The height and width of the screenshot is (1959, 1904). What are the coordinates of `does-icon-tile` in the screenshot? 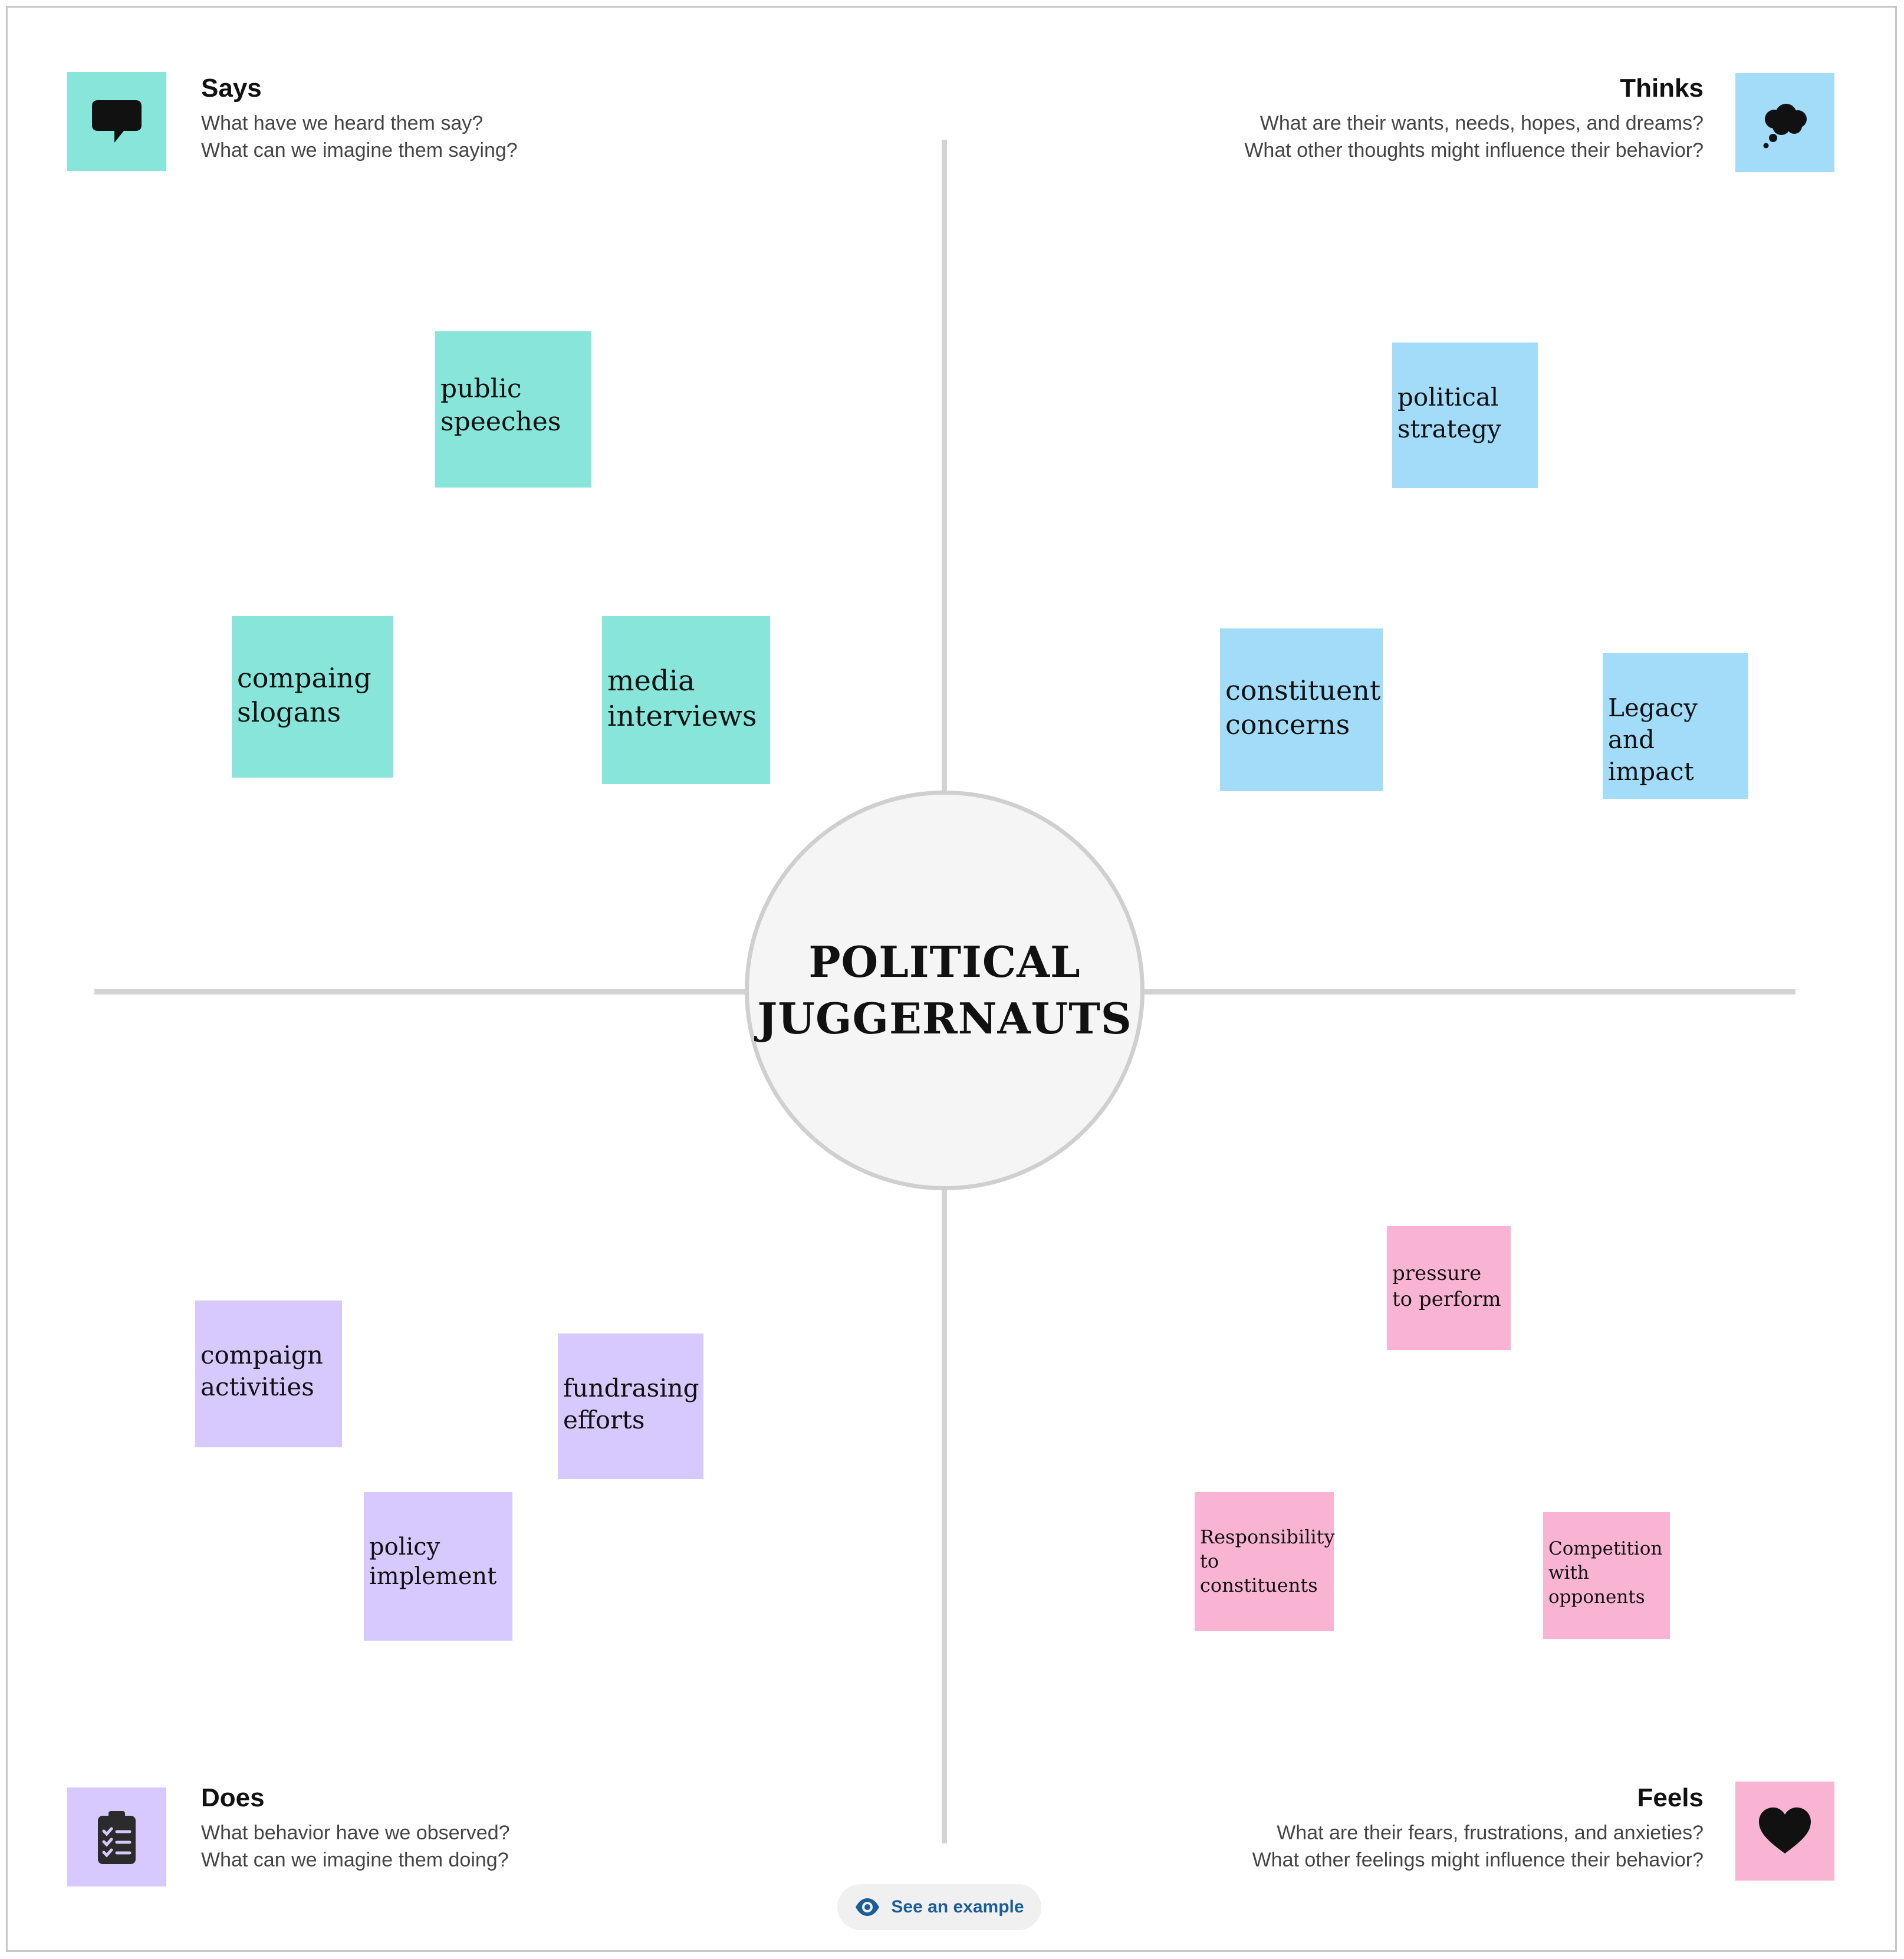 It's located at (117, 1836).